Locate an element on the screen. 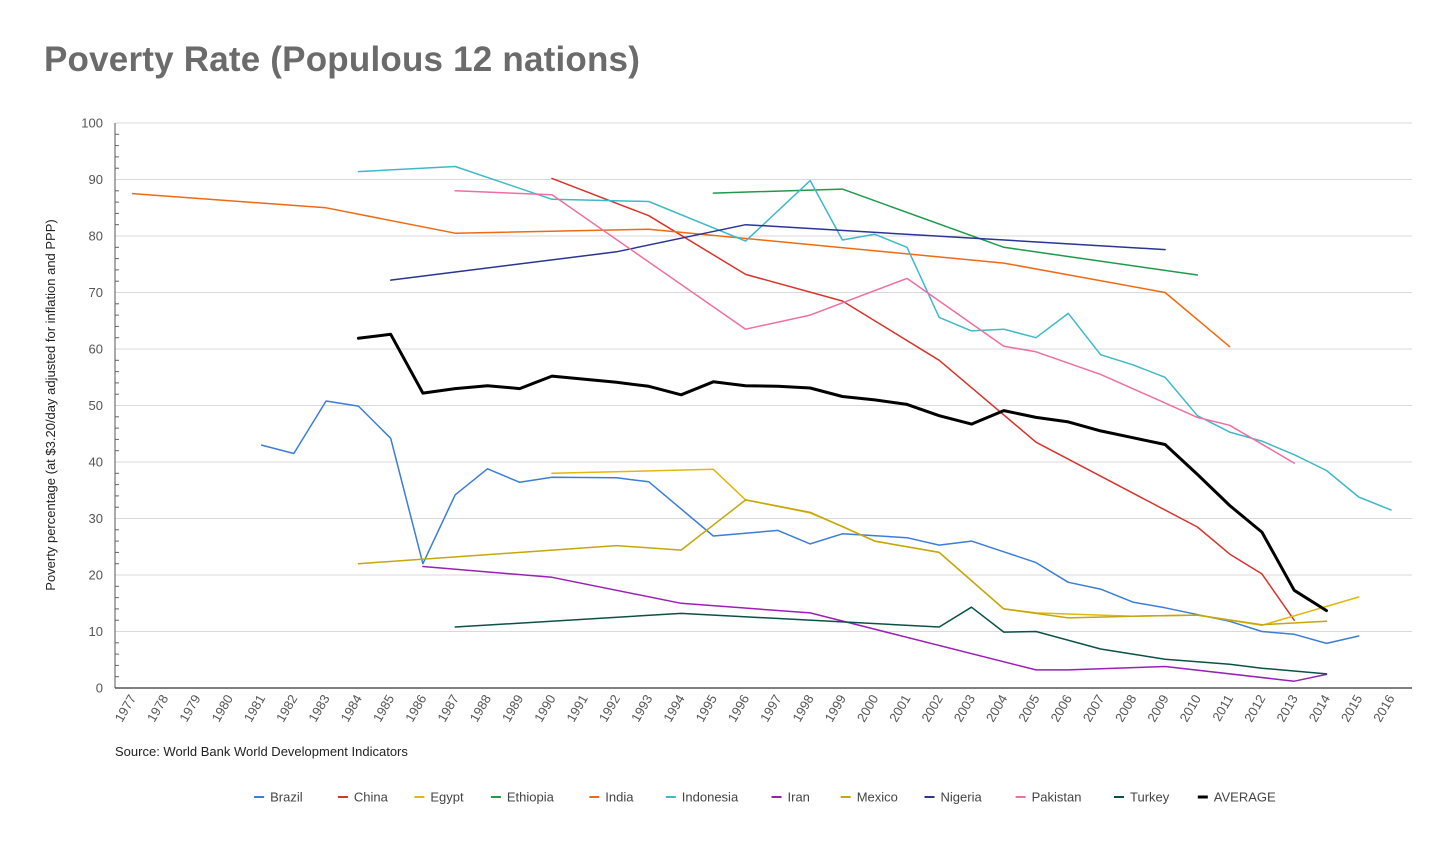 This screenshot has width=1456, height=848. x-tick-label: 1986 is located at coordinates (415, 708).